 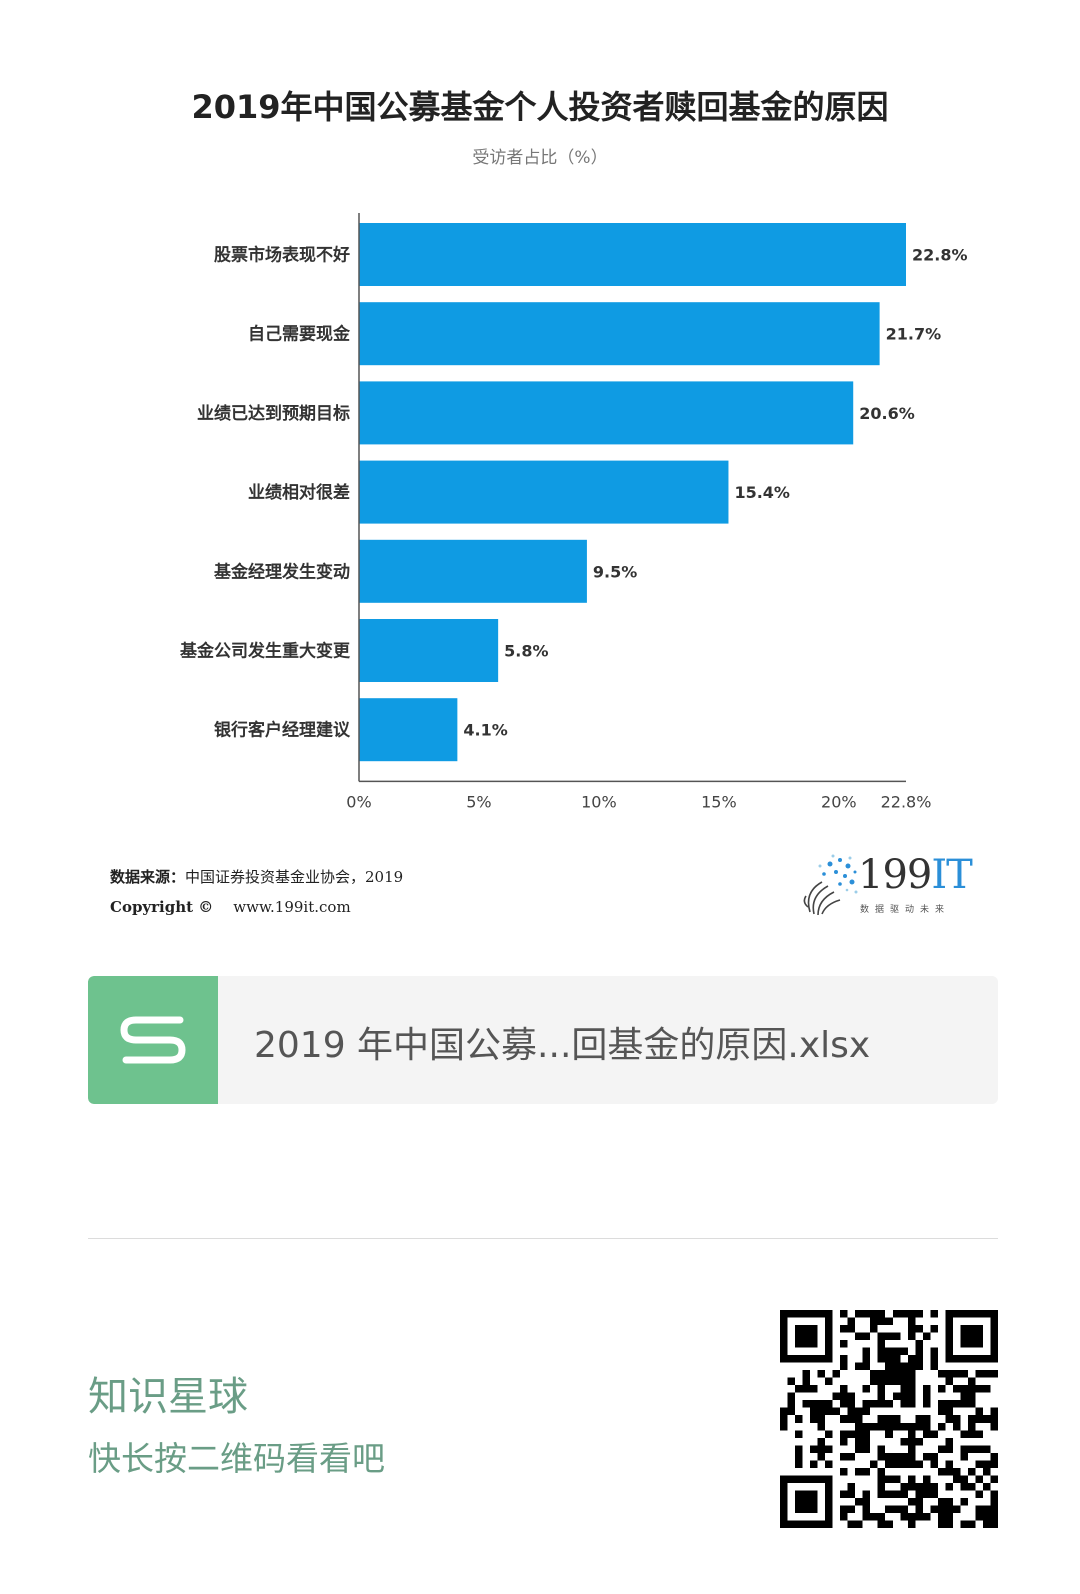 I want to click on category-label: 业绩已达到预期目标, so click(x=273, y=413).